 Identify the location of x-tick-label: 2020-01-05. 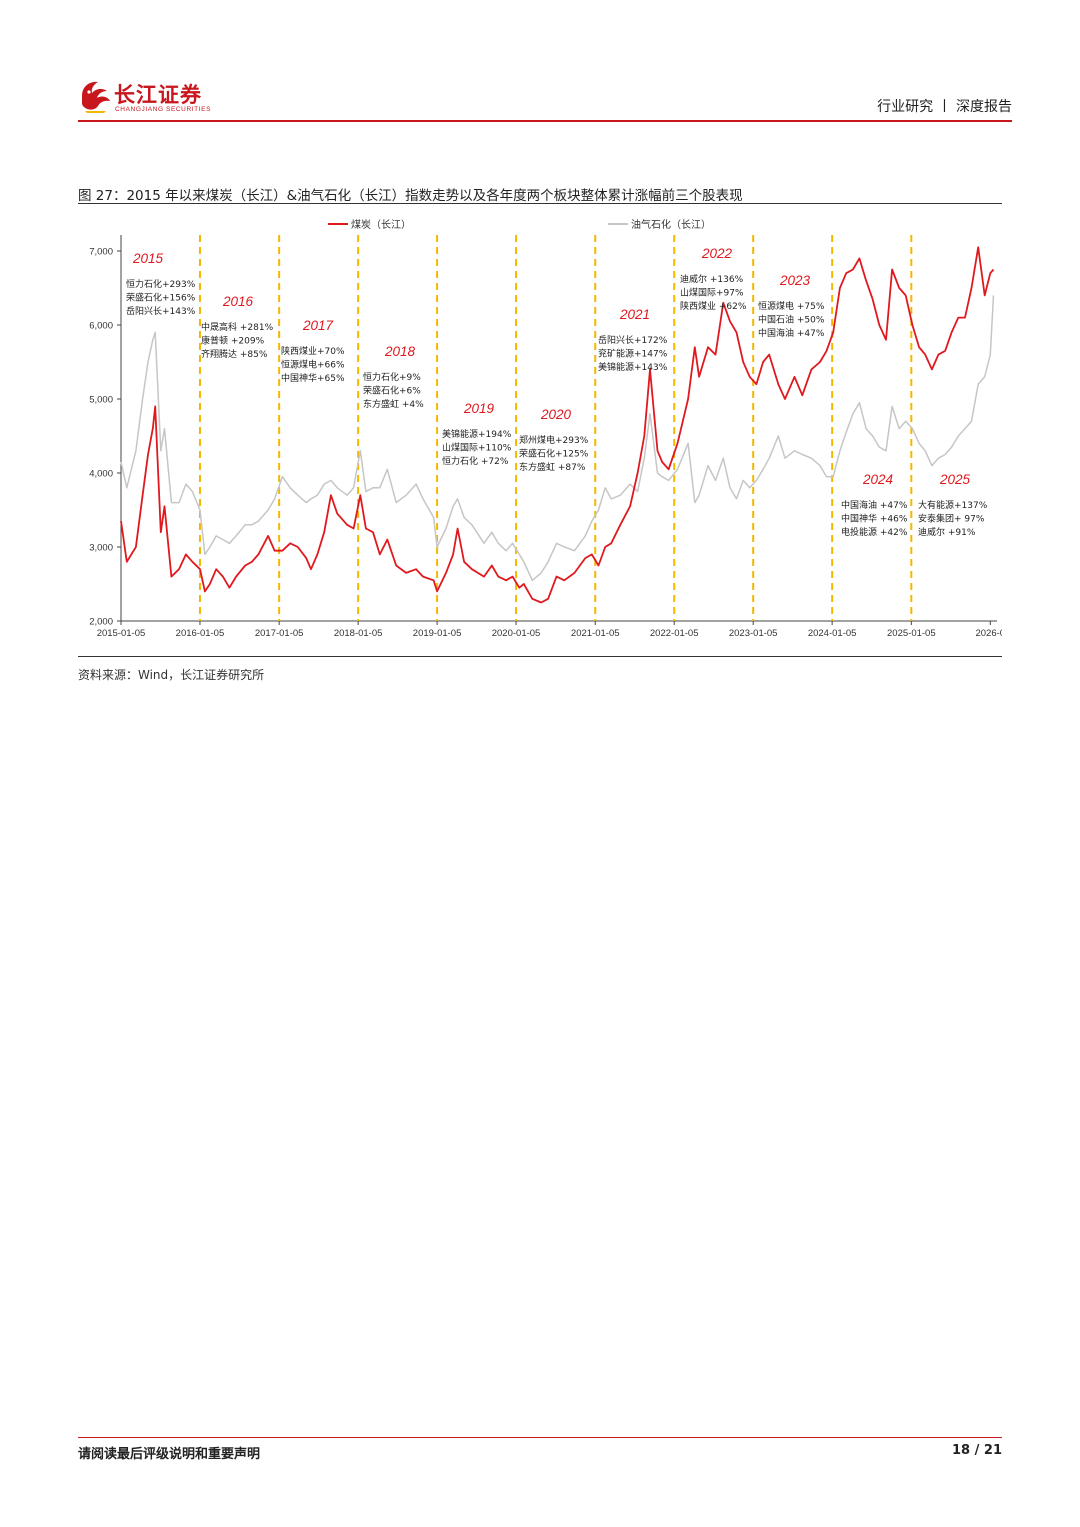
(516, 633).